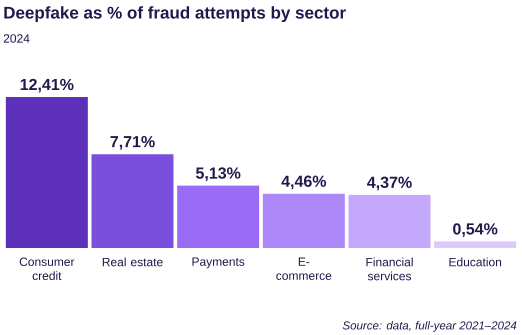 This screenshot has width=522, height=335. Describe the element at coordinates (175, 14) in the screenshot. I see `chart-title: Deepfake as % of fraud attempts by sector` at that location.